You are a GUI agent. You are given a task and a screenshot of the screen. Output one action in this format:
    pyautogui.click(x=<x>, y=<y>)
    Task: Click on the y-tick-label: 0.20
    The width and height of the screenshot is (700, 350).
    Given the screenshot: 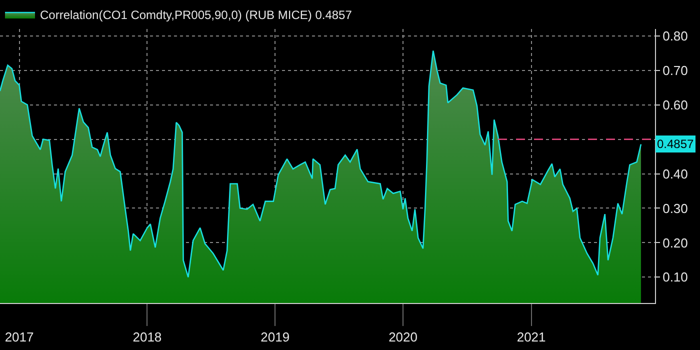 What is the action you would take?
    pyautogui.click(x=675, y=242)
    